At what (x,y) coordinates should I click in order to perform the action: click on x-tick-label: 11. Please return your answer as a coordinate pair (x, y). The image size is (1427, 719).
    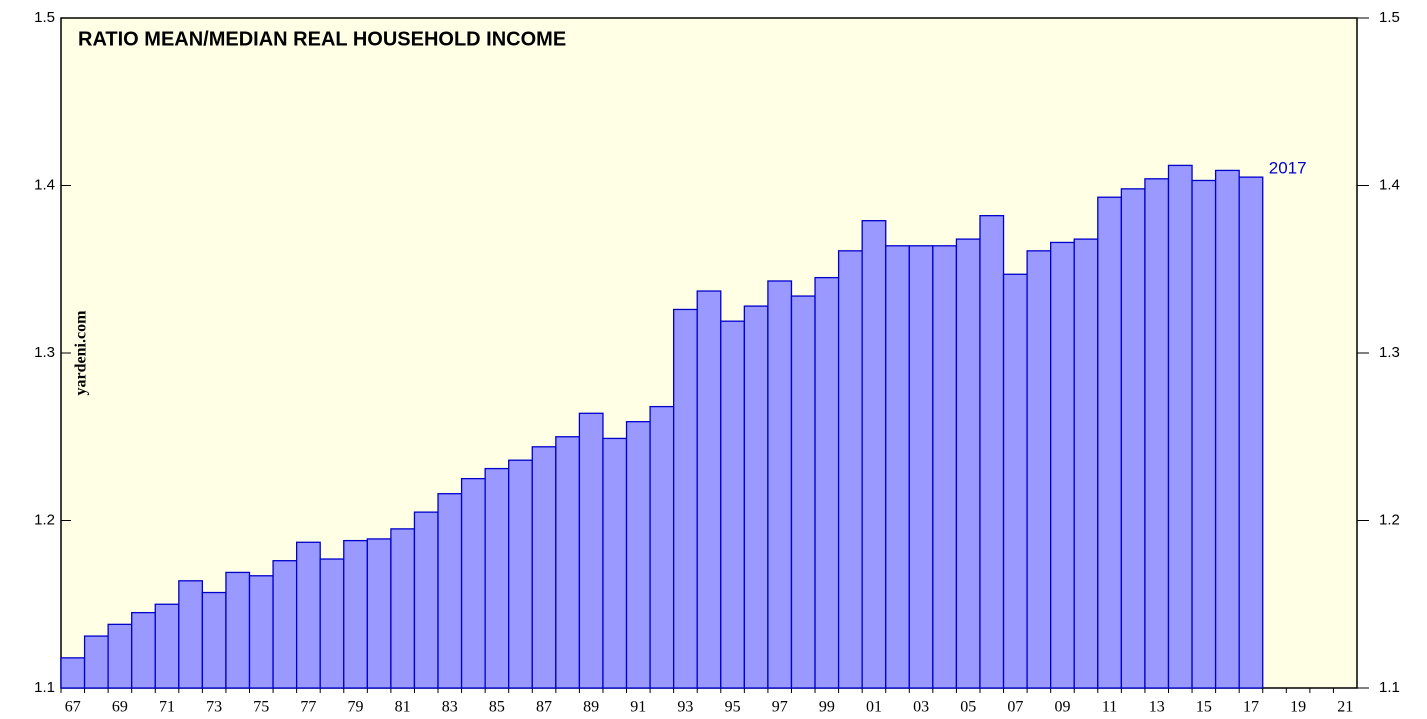
    Looking at the image, I should click on (1109, 707).